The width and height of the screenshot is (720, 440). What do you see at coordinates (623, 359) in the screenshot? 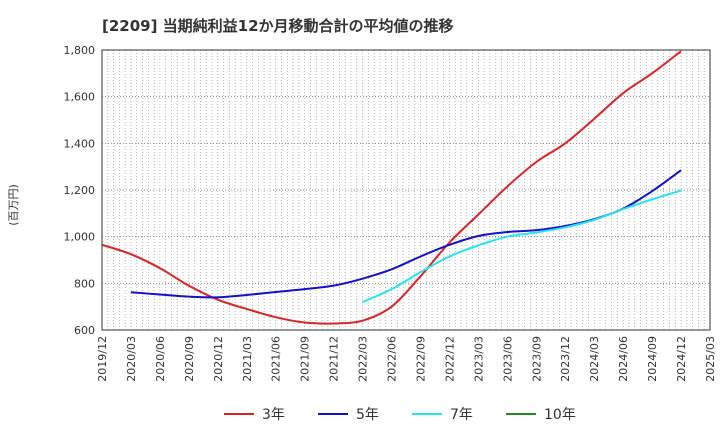
I see `x-tick-label: 2024/06` at bounding box center [623, 359].